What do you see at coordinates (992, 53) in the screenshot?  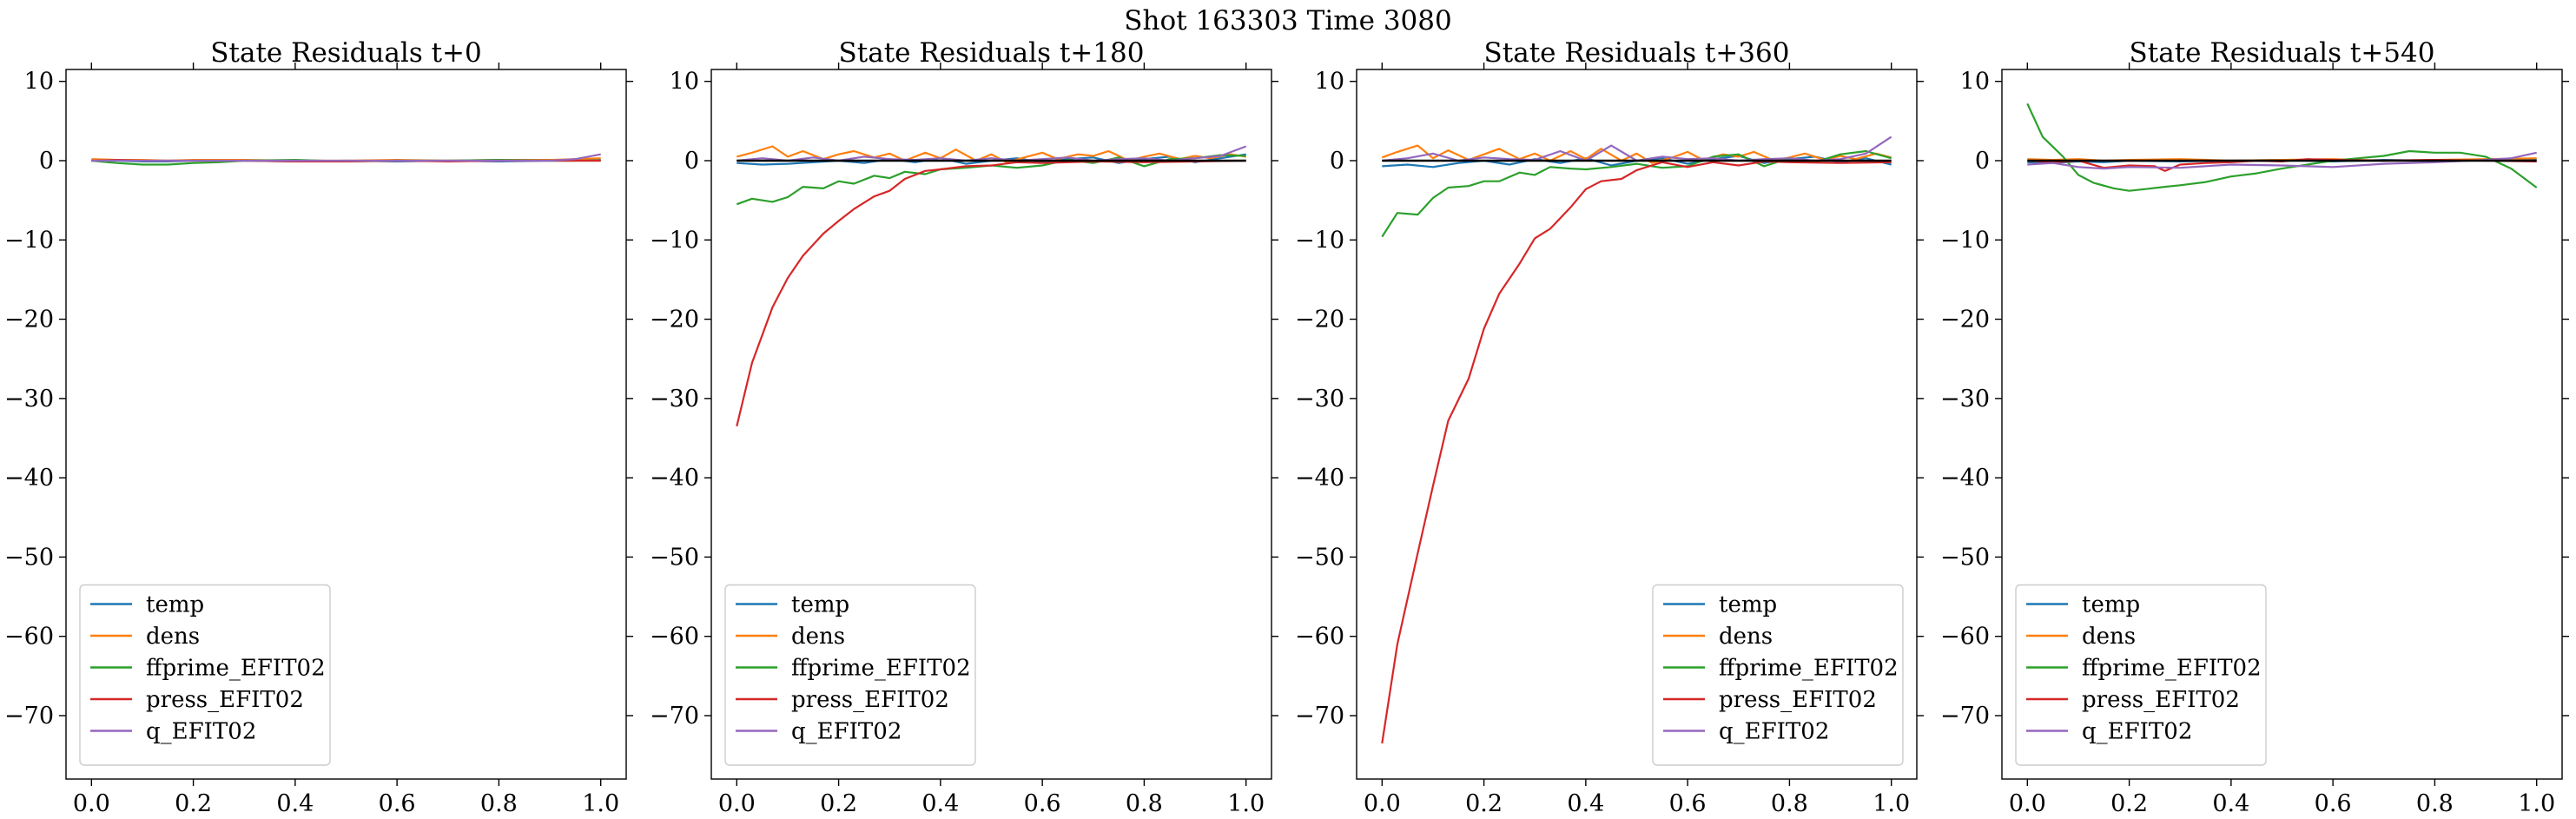 I see `subplot-title: State Residuals t+180` at bounding box center [992, 53].